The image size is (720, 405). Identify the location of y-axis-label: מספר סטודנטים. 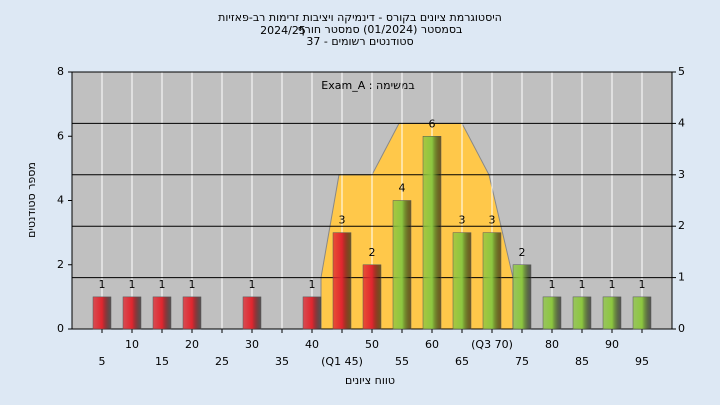
(31, 200).